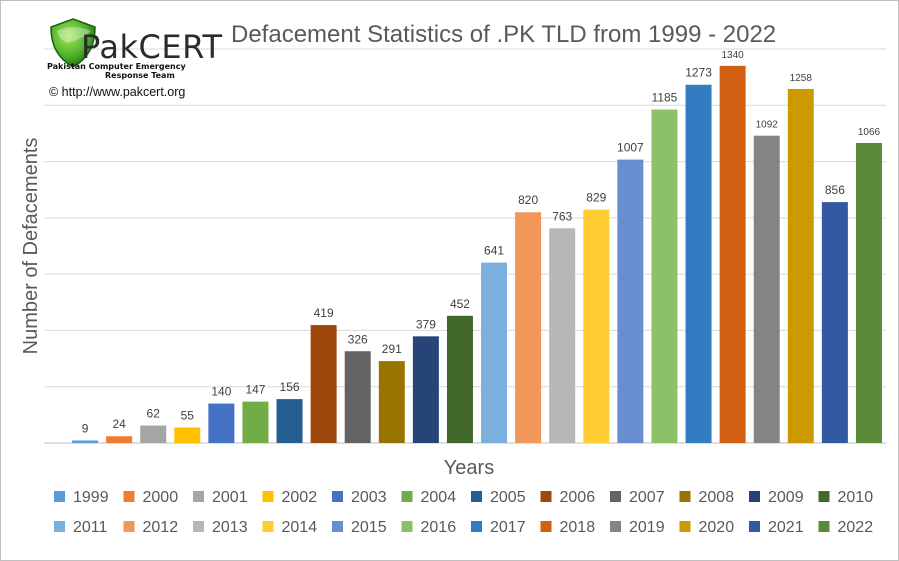  What do you see at coordinates (834, 322) in the screenshot?
I see `bar-2021` at bounding box center [834, 322].